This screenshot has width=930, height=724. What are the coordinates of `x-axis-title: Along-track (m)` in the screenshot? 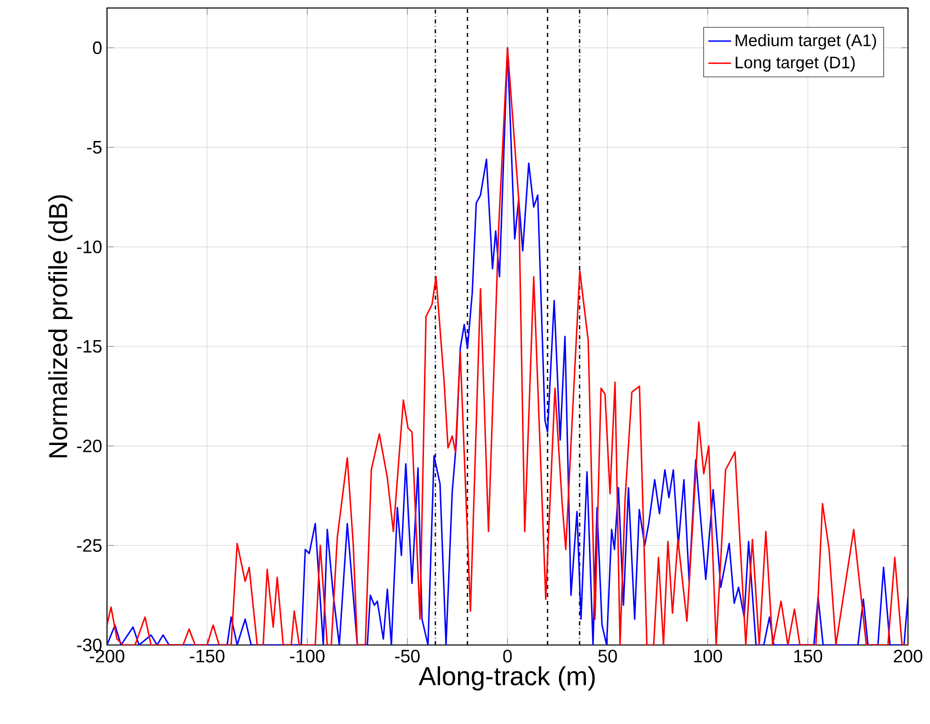 It's located at (506, 678).